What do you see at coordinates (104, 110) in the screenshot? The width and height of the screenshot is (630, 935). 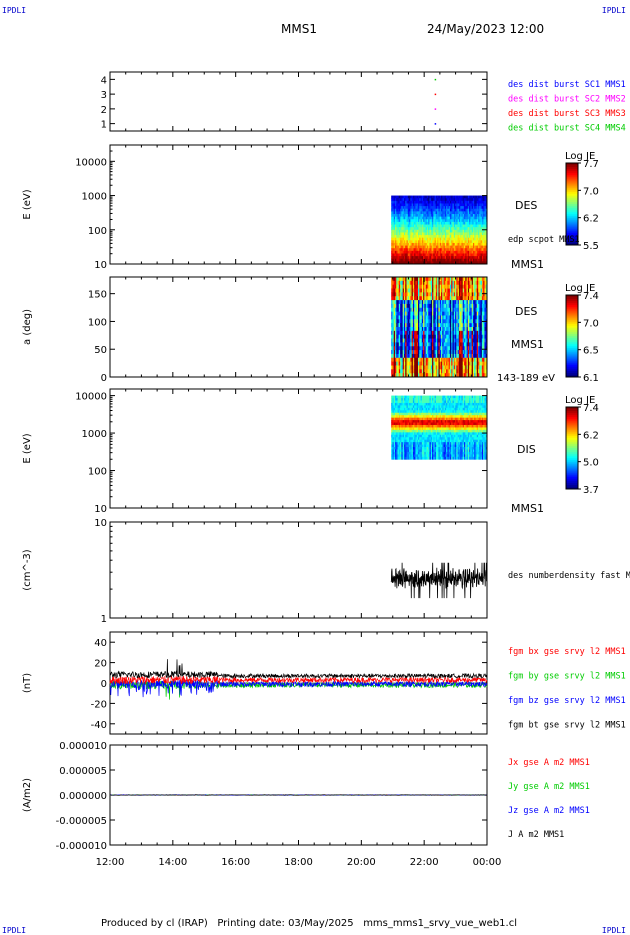 I see `burst-ytick-label: 2` at bounding box center [104, 110].